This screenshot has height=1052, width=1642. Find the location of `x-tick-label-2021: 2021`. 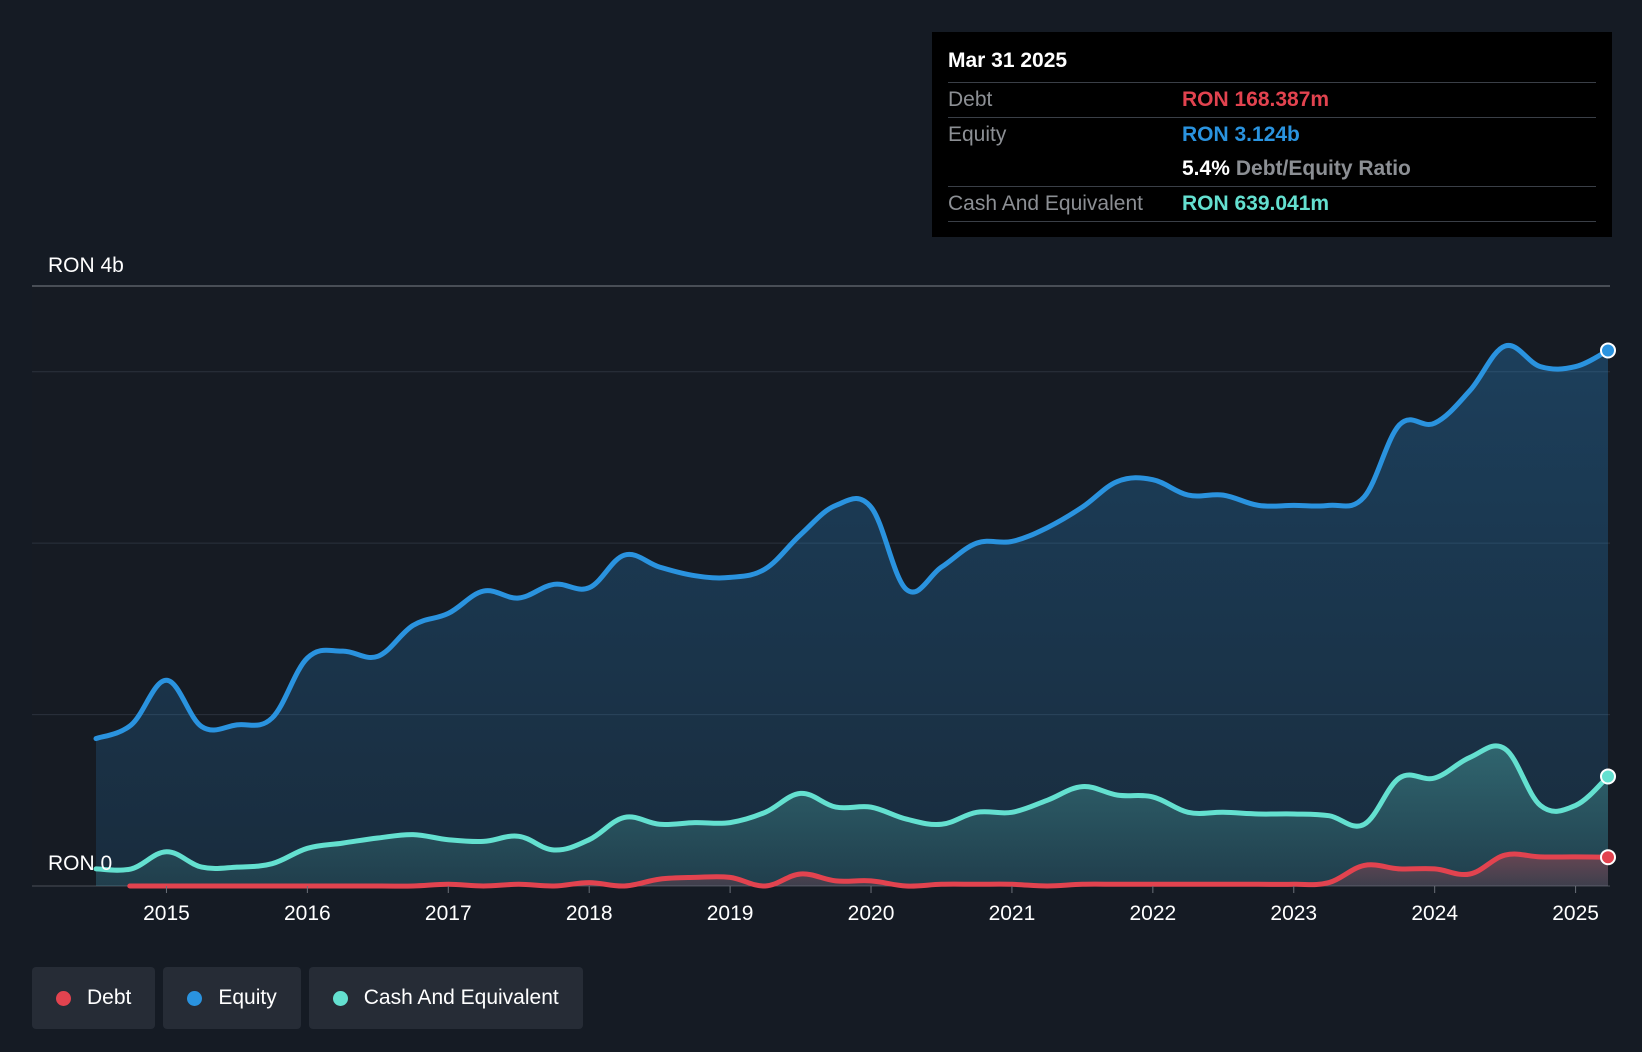

x-tick-label-2021: 2021 is located at coordinates (1012, 913).